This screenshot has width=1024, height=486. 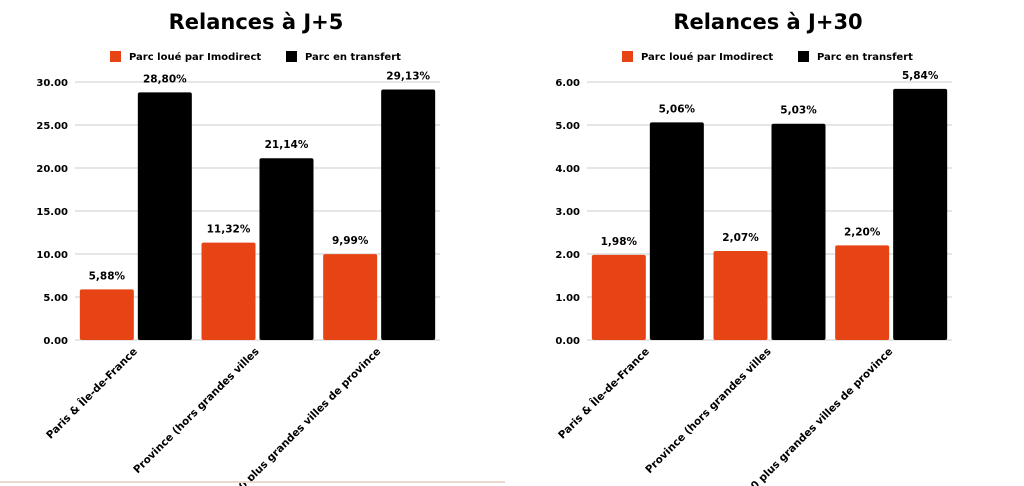 I want to click on y-tick-label: 1.00, so click(x=567, y=298).